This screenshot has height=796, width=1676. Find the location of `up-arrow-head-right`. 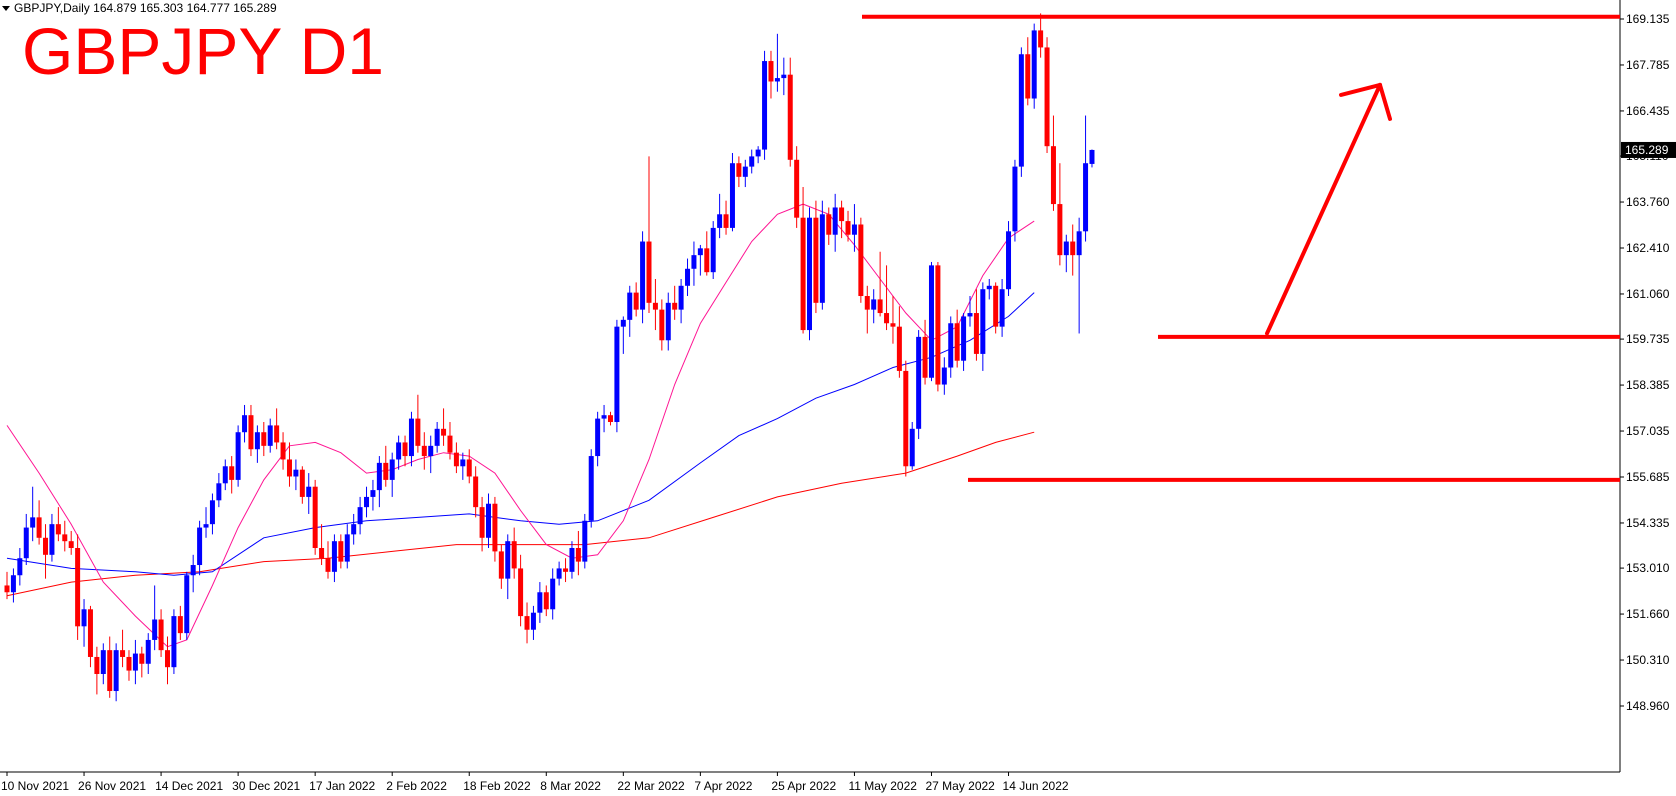

up-arrow-head-right is located at coordinates (1385, 101).